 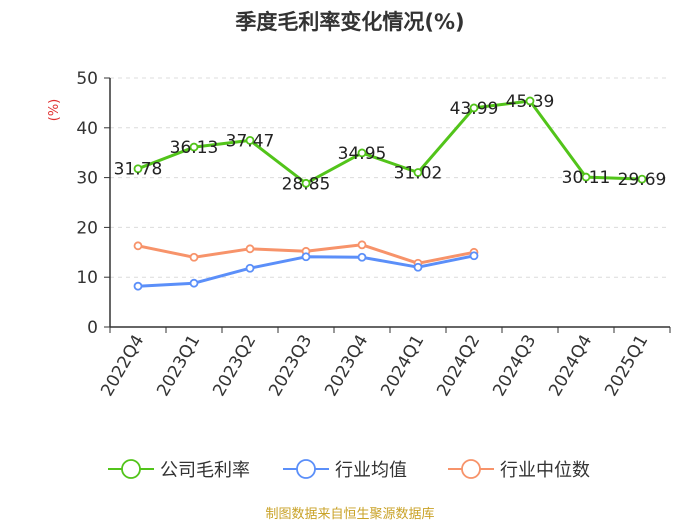 What do you see at coordinates (122, 366) in the screenshot?
I see `x-tick-label: 2022Q4` at bounding box center [122, 366].